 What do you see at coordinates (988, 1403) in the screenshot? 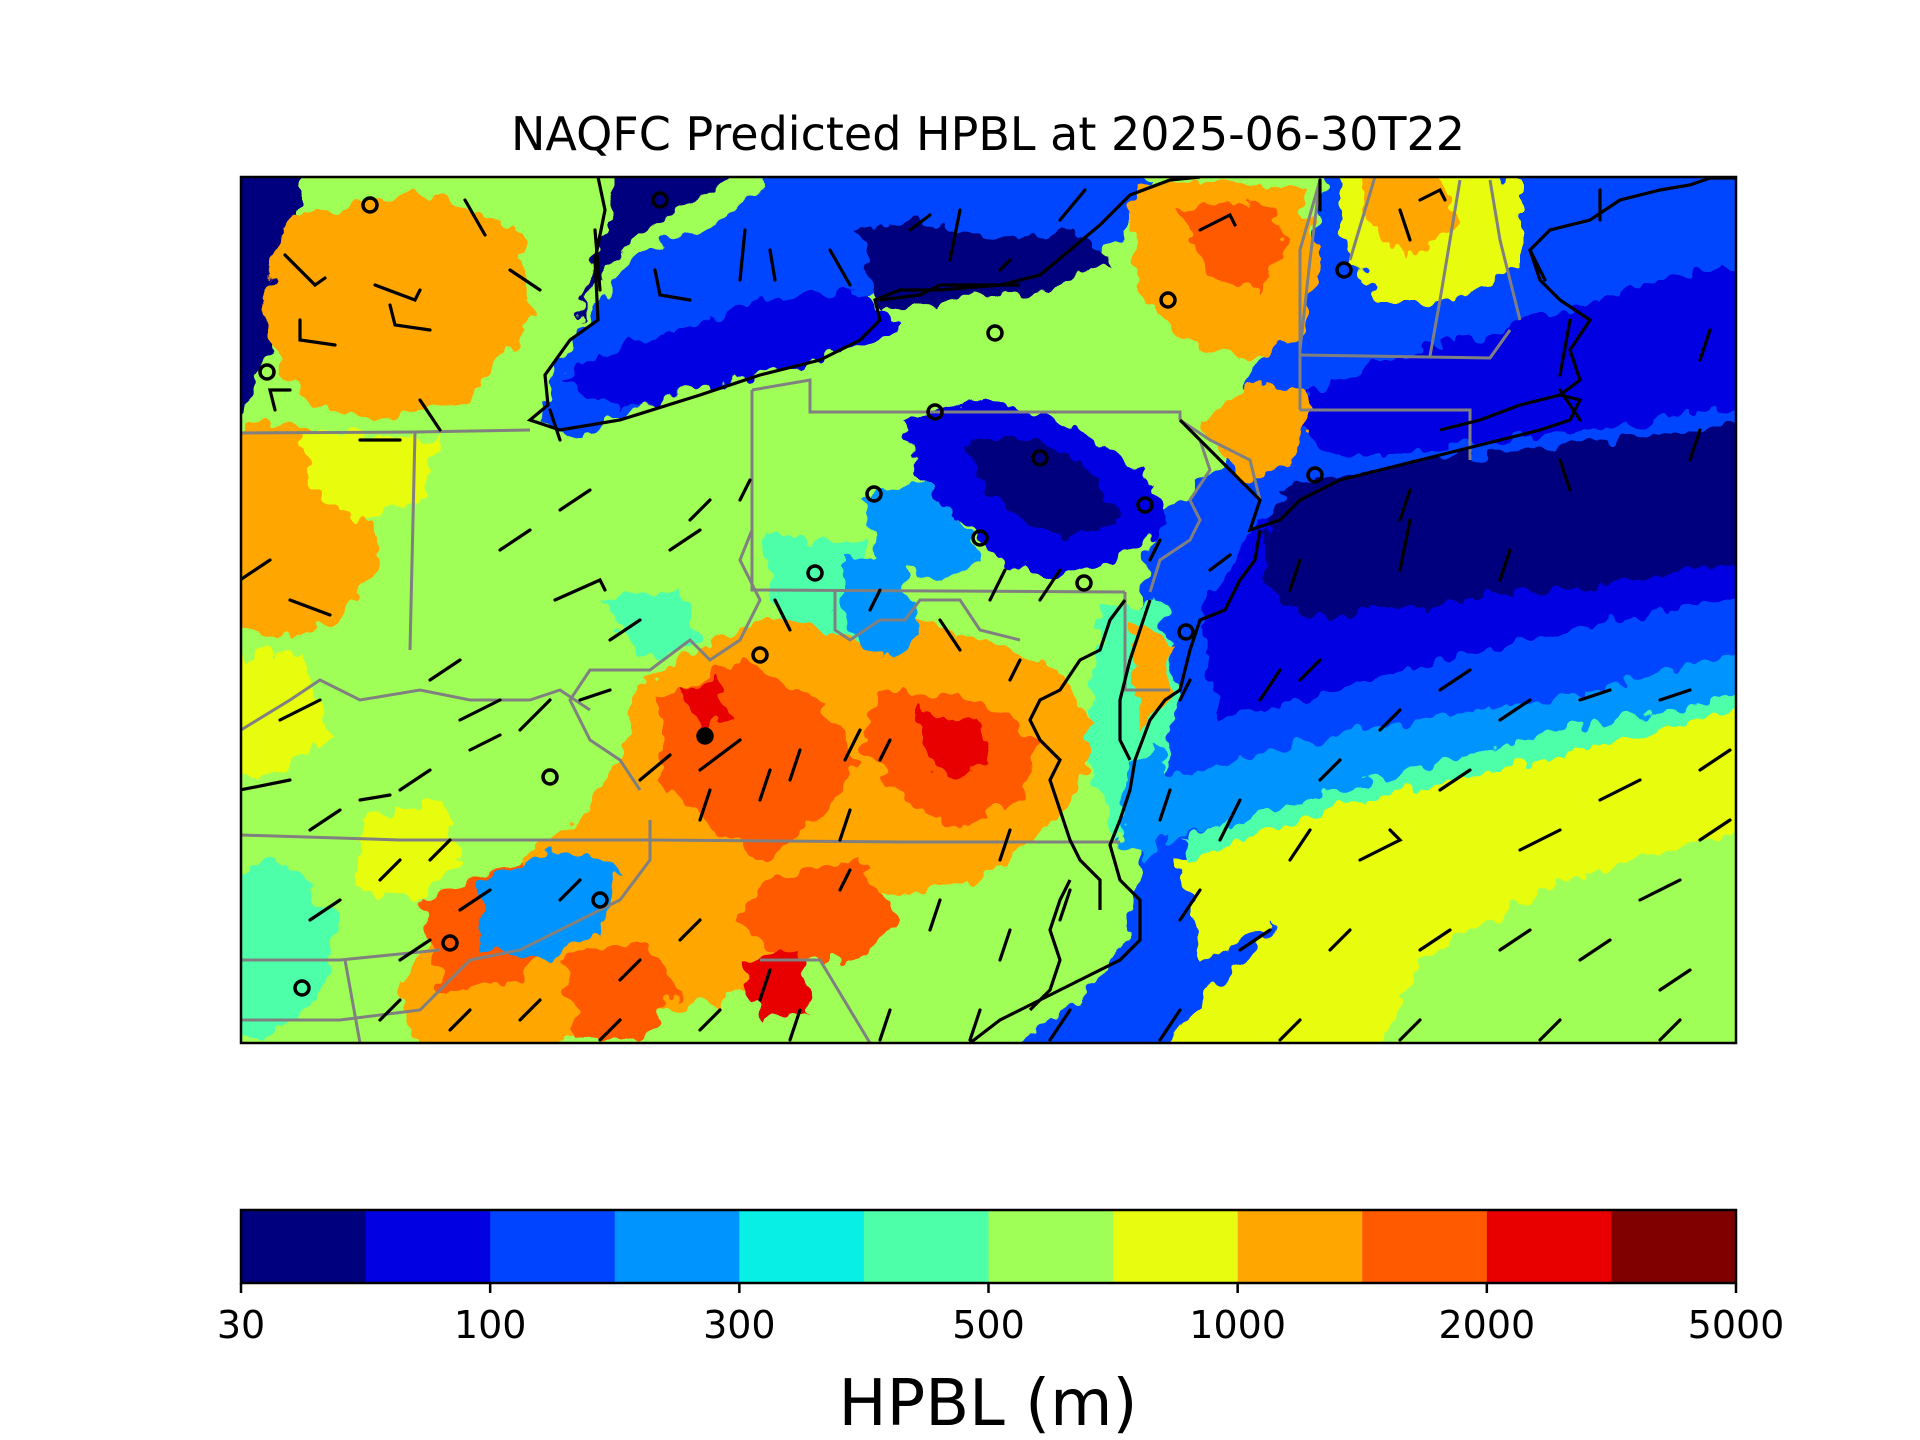
I see `colorbar-label: HPBL (m)` at bounding box center [988, 1403].